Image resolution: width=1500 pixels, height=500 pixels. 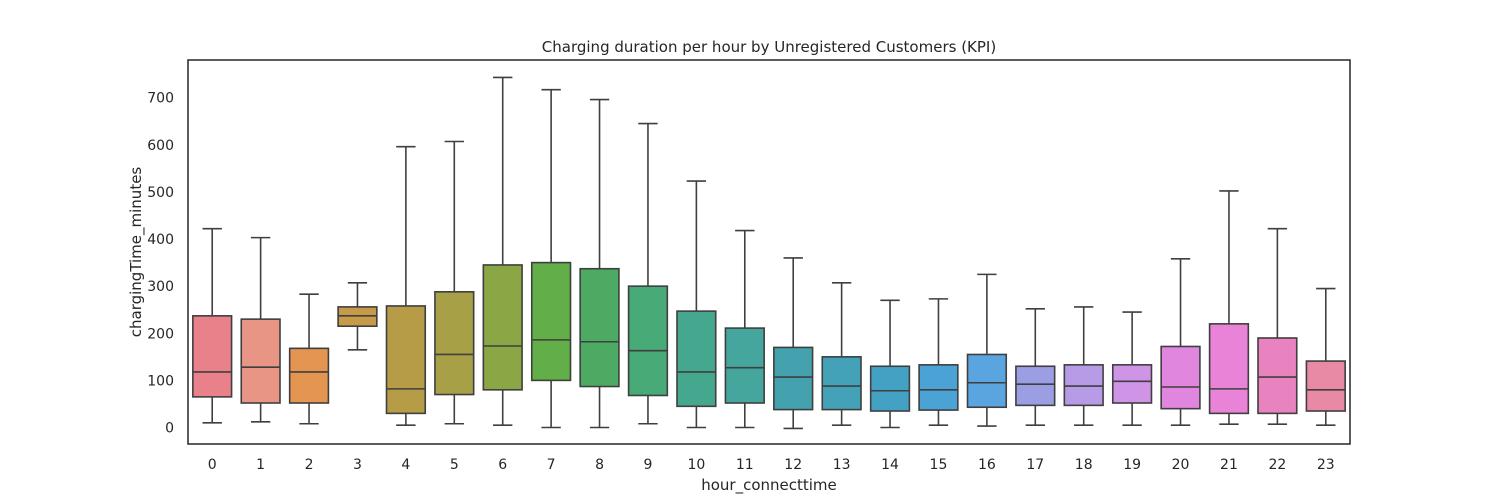 What do you see at coordinates (647, 465) in the screenshot?
I see `x-tick-label: 9` at bounding box center [647, 465].